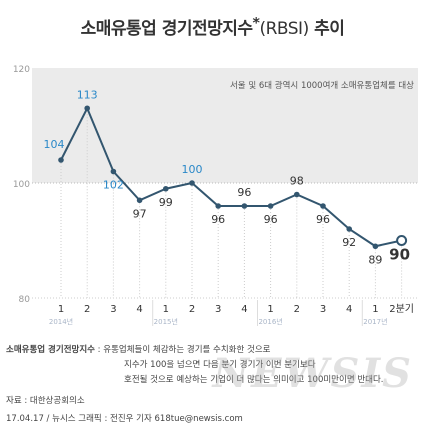 The width and height of the screenshot is (425, 434). What do you see at coordinates (192, 169) in the screenshot?
I see `data-label: 100` at bounding box center [192, 169].